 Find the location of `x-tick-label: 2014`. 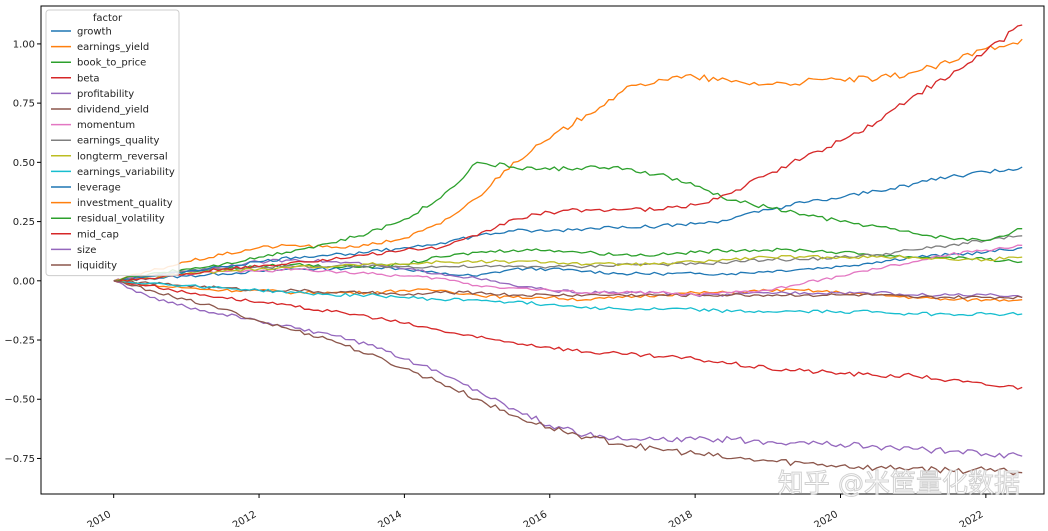

x-tick-label: 2014 is located at coordinates (390, 518).